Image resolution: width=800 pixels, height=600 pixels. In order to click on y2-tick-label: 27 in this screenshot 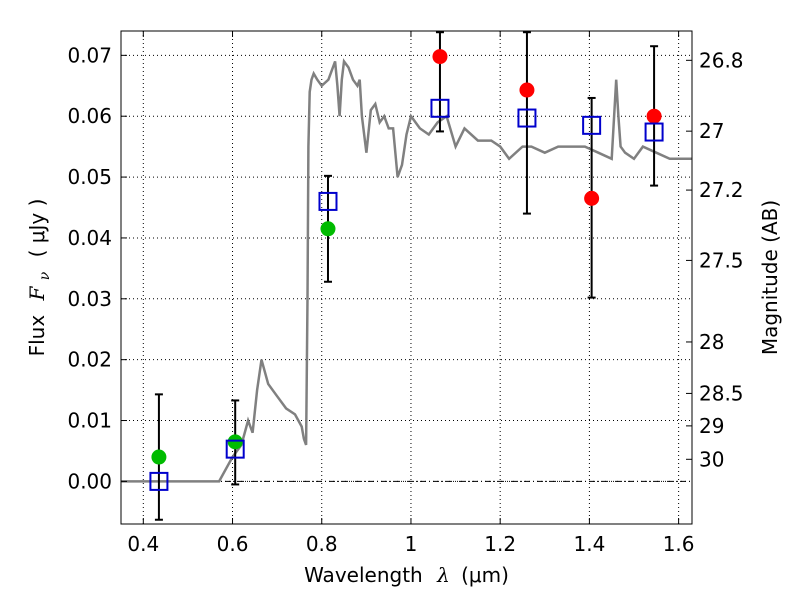, I will do `click(711, 131)`.